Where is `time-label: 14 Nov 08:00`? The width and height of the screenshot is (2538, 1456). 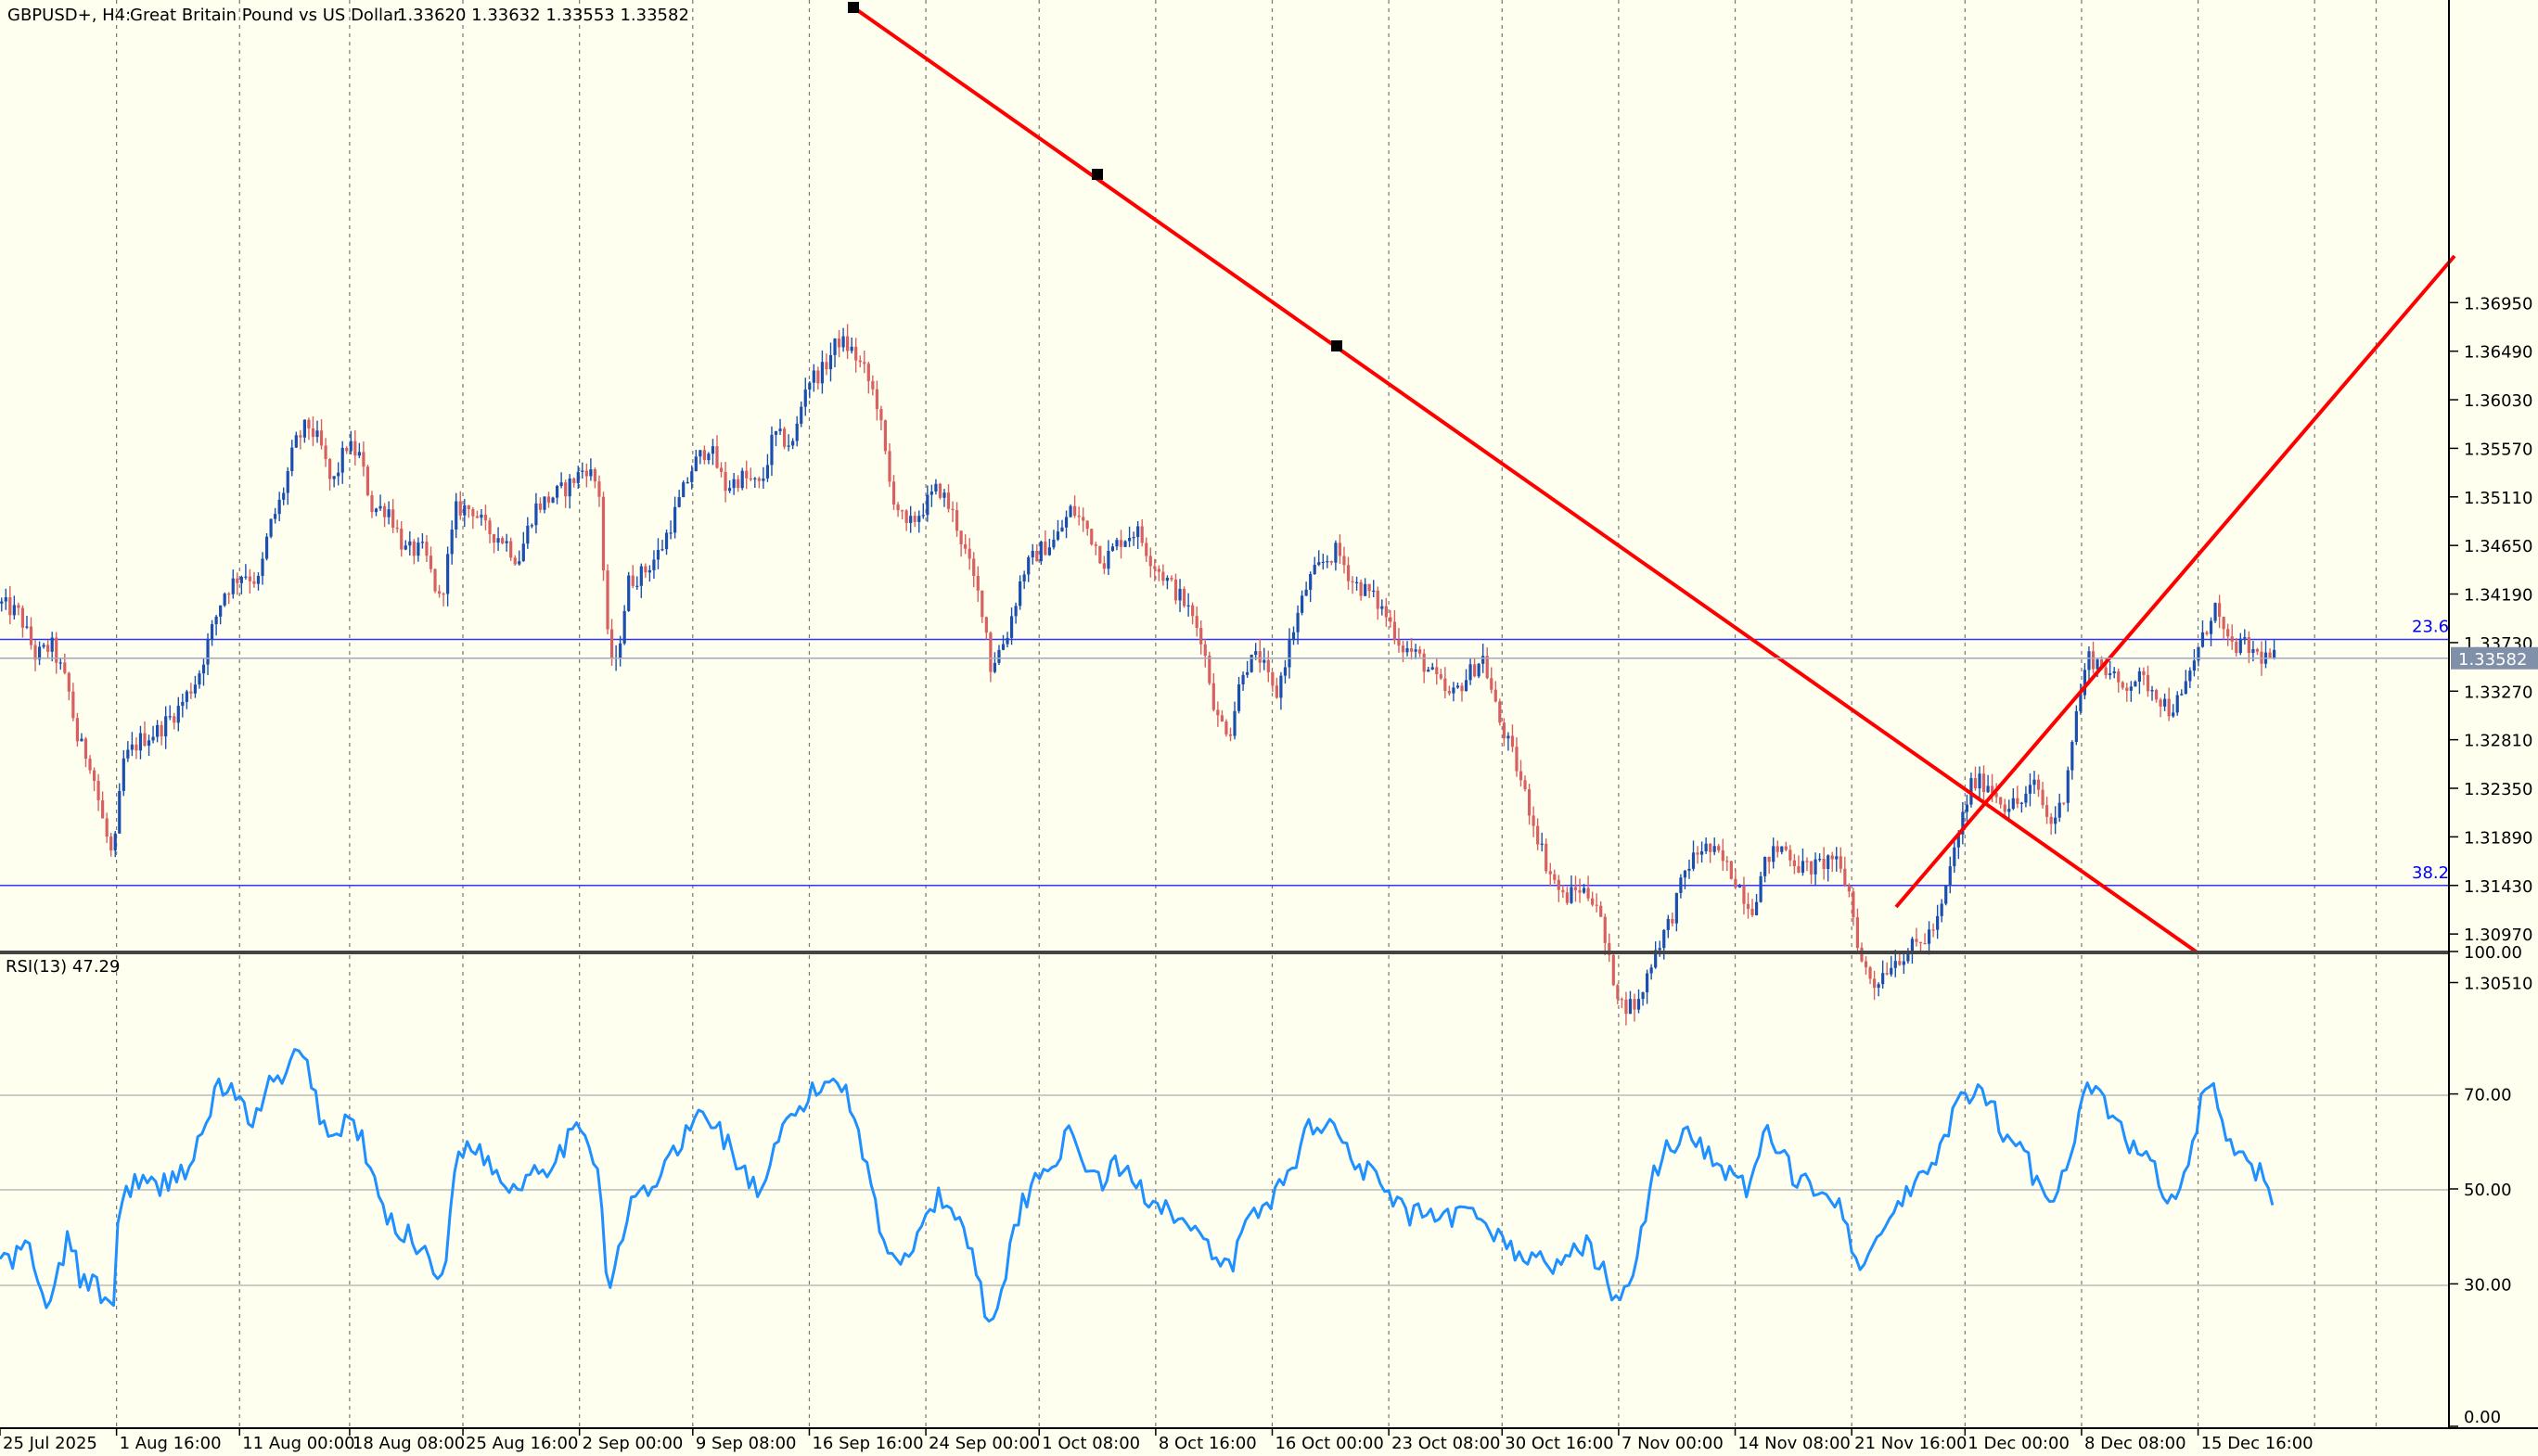 time-label: 14 Nov 08:00 is located at coordinates (1794, 1443).